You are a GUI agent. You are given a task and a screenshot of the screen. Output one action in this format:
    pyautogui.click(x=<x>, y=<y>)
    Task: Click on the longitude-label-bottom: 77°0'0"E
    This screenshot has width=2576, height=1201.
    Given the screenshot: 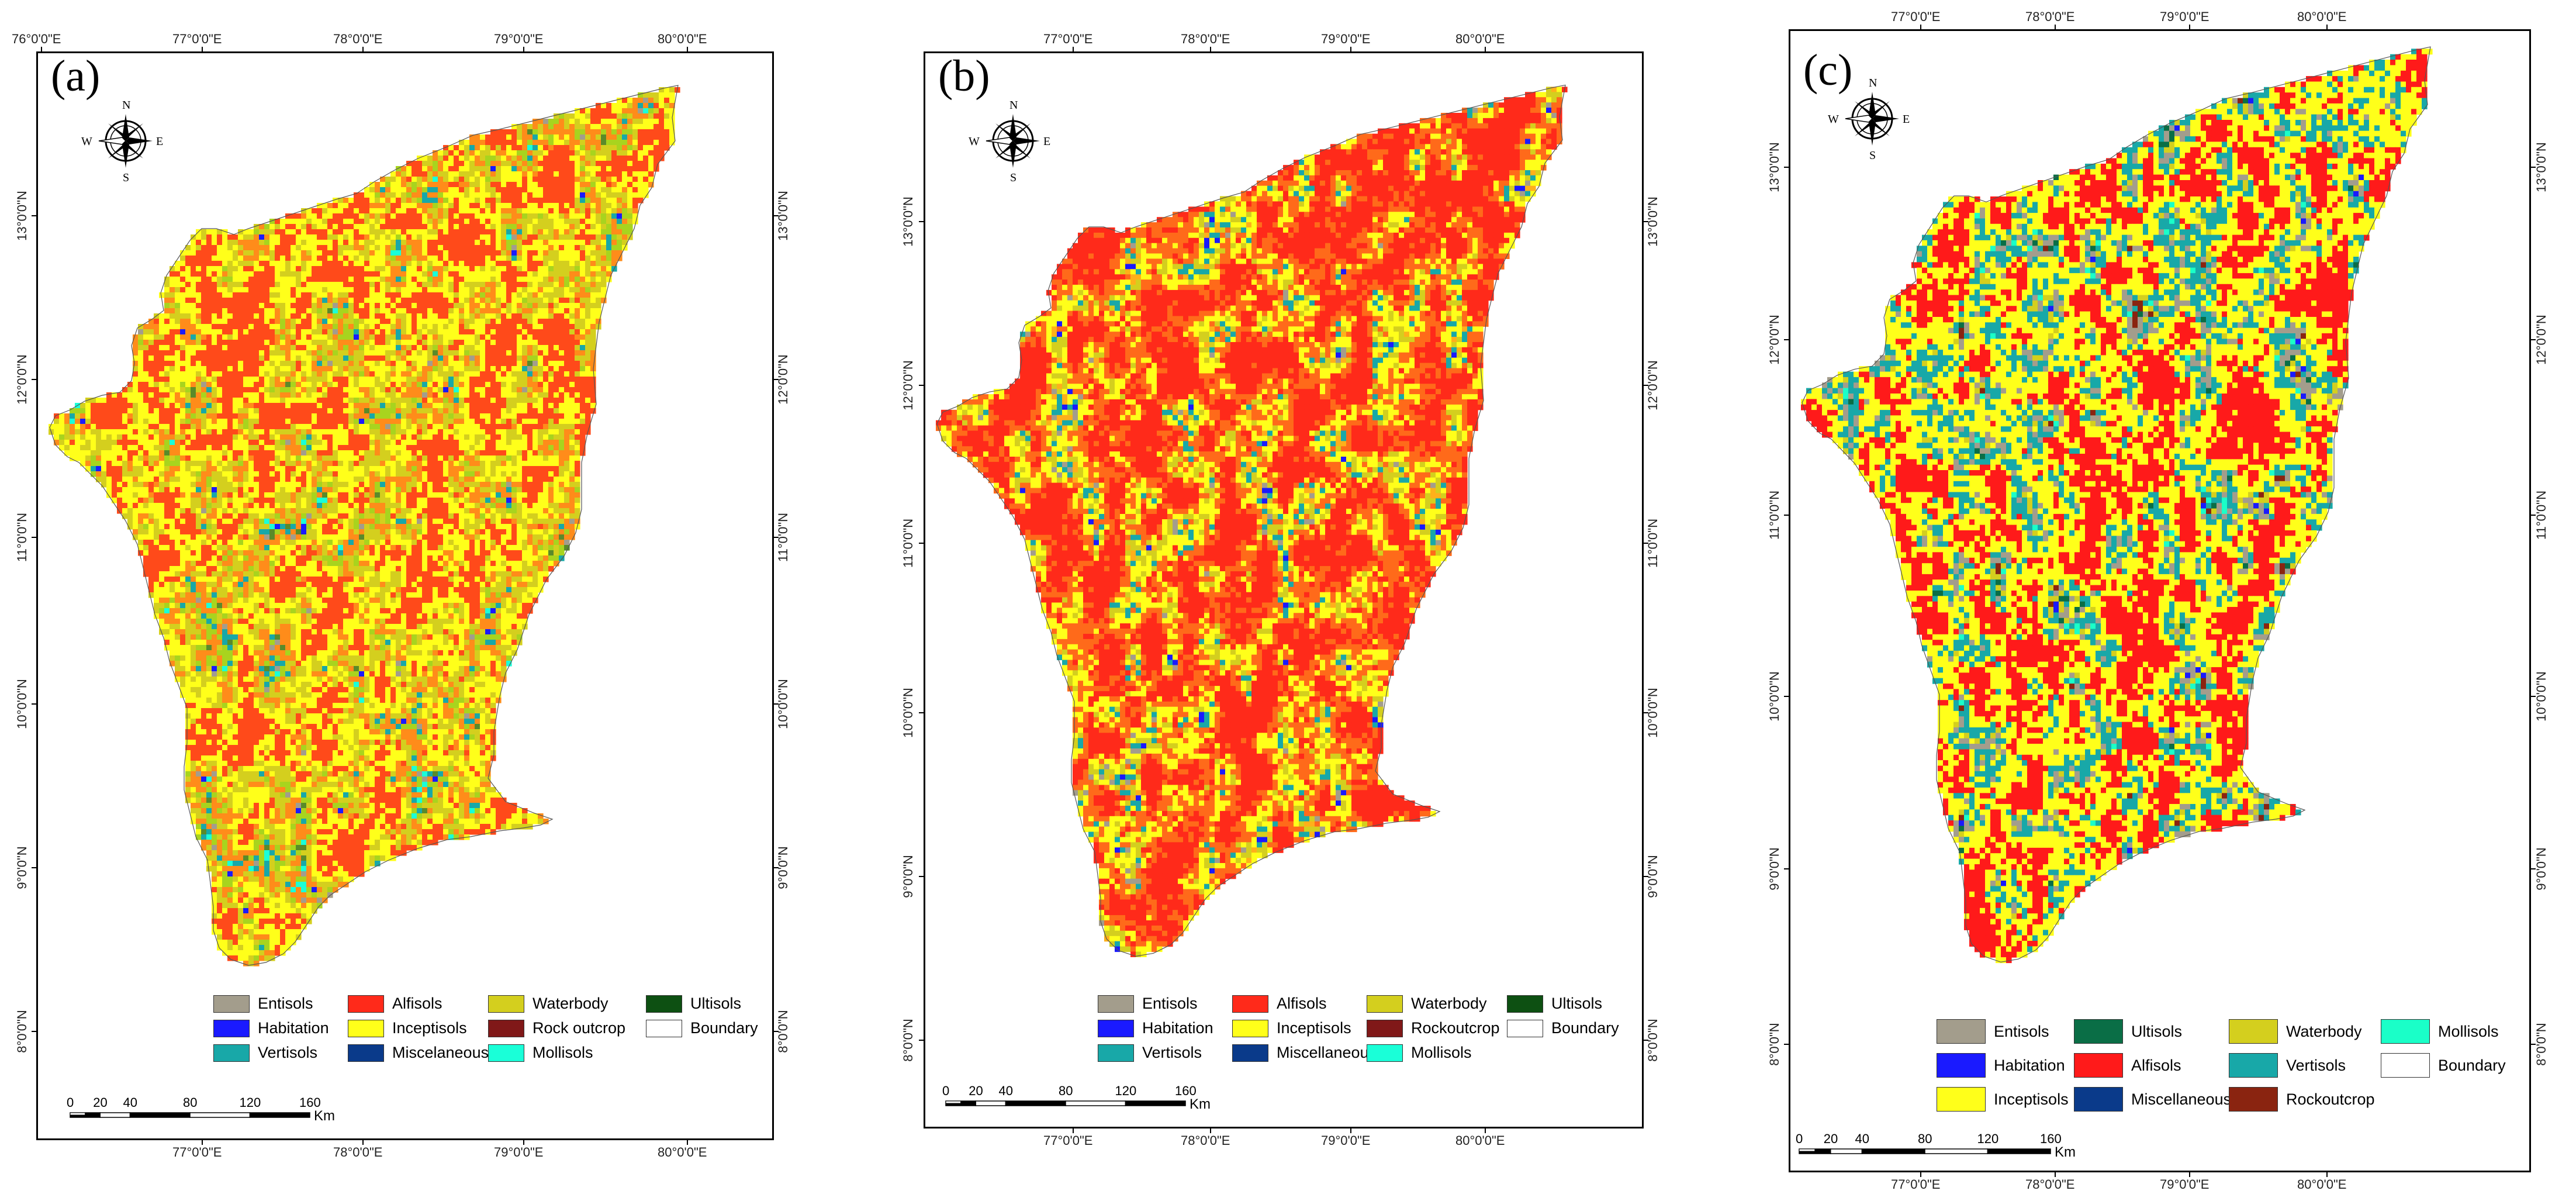 What is the action you would take?
    pyautogui.click(x=1067, y=1140)
    